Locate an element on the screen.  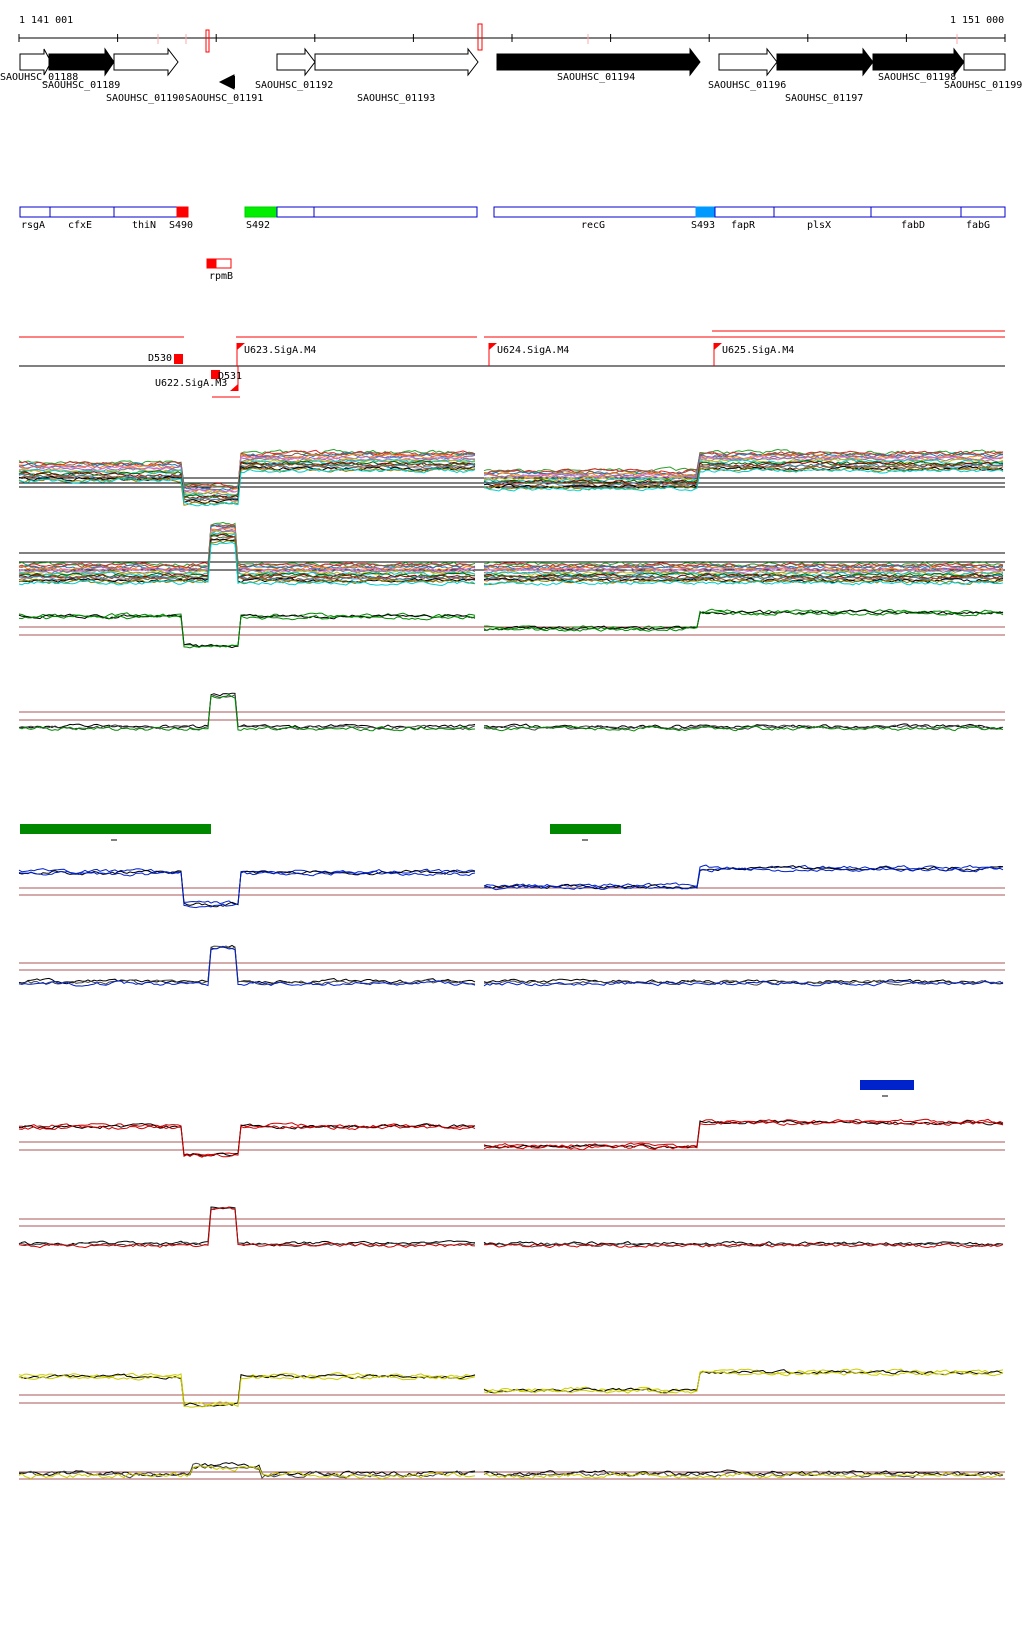
gene-label: SAOUHSC_01197 is located at coordinates (824, 98).